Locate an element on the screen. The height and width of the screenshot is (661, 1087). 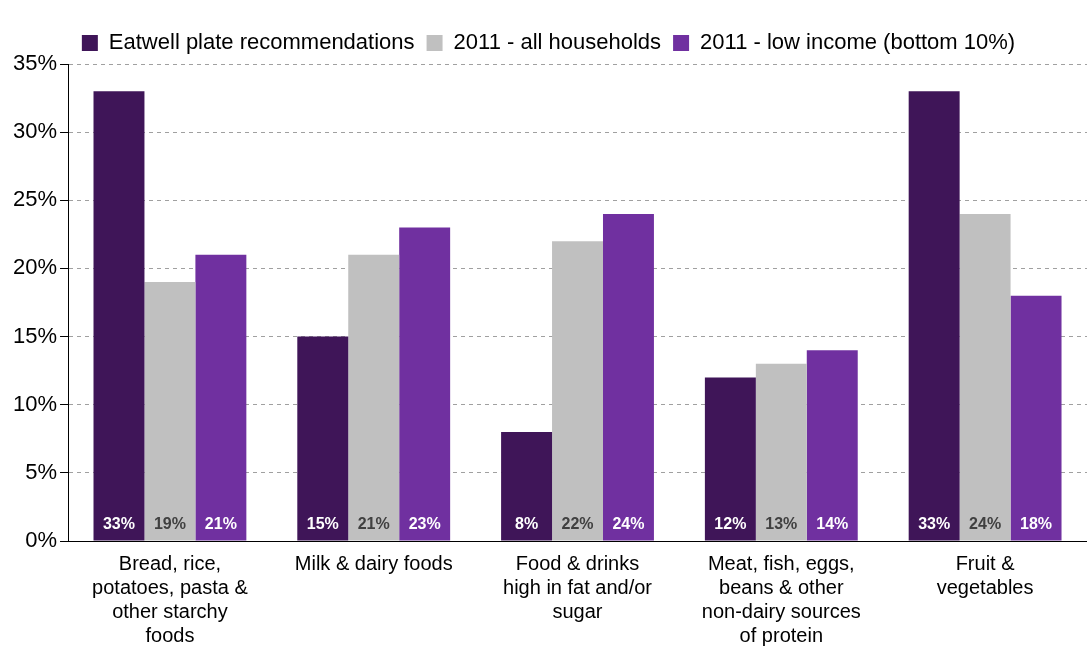
legend-label: Eatwell plate recommendations is located at coordinates (261, 42).